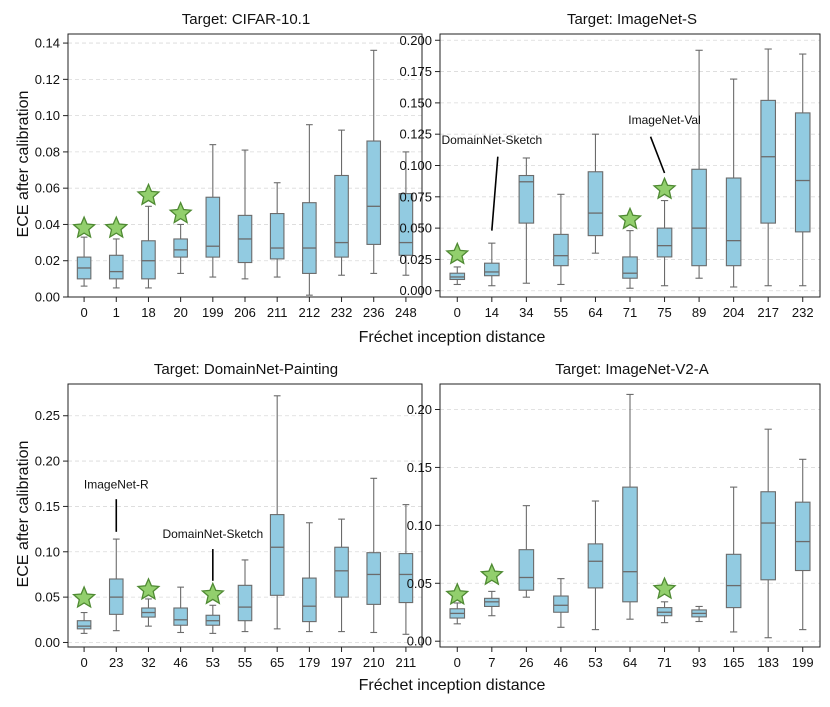 The height and width of the screenshot is (707, 830). Describe the element at coordinates (116, 312) in the screenshot. I see `x-tick-label: 1` at that location.